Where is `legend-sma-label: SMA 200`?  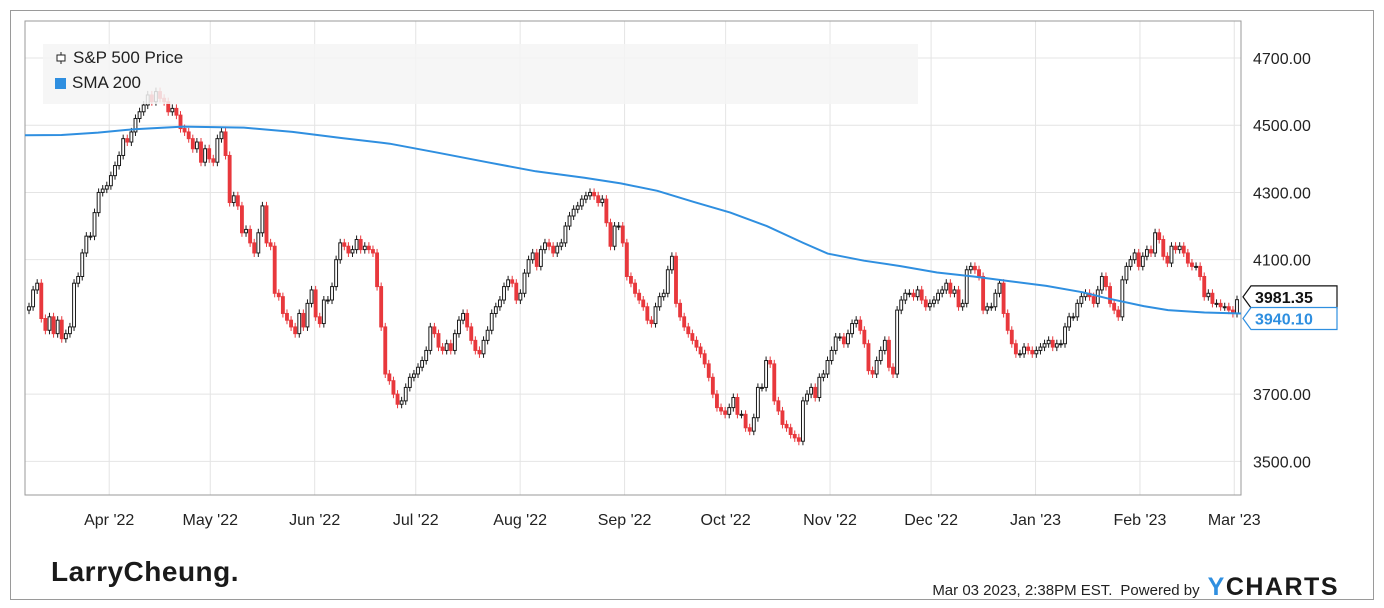 legend-sma-label: SMA 200 is located at coordinates (106, 82).